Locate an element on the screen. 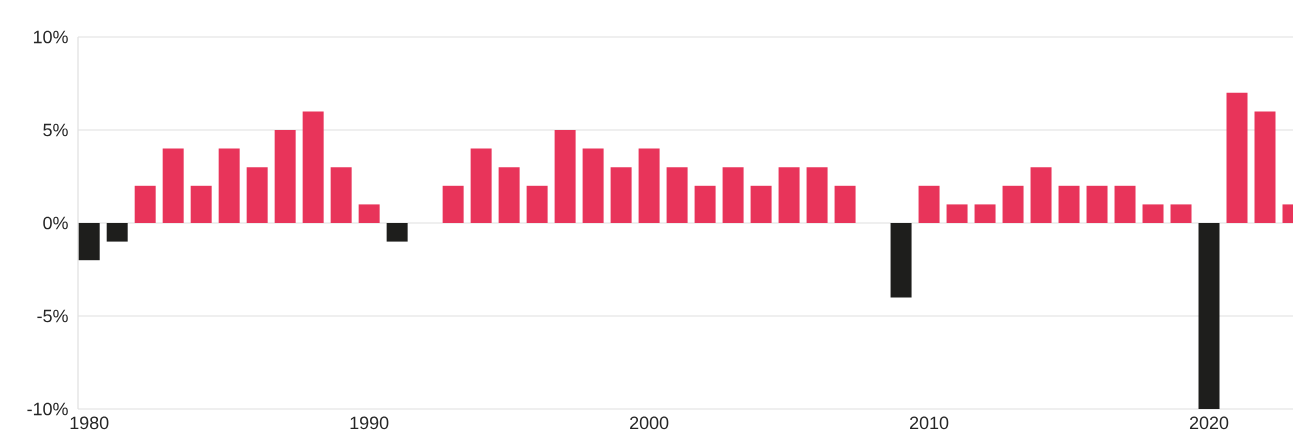 The image size is (1293, 446). x-tick-label: 1980 is located at coordinates (89, 423).